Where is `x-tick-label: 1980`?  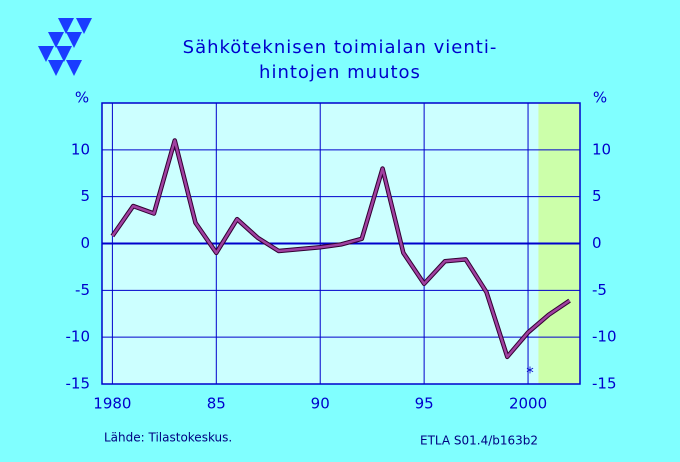
x-tick-label: 1980 is located at coordinates (112, 404).